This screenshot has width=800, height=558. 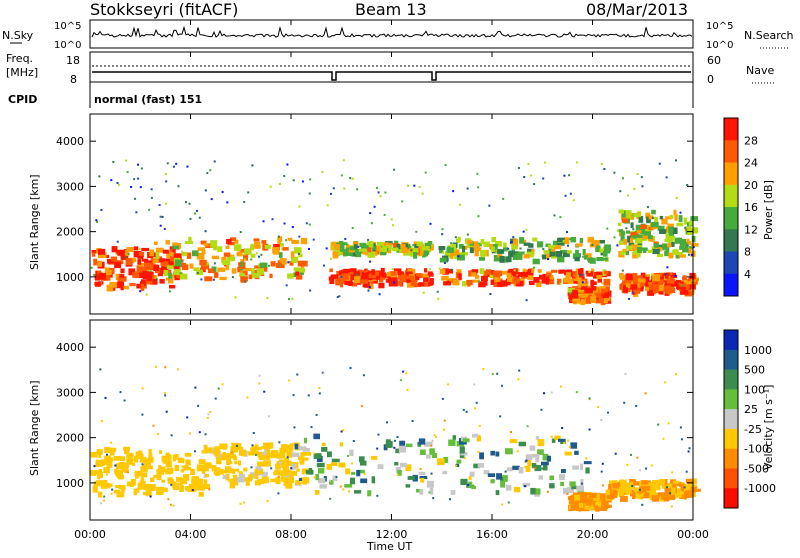 I want to click on time-tick-label: 20:00, so click(x=593, y=534).